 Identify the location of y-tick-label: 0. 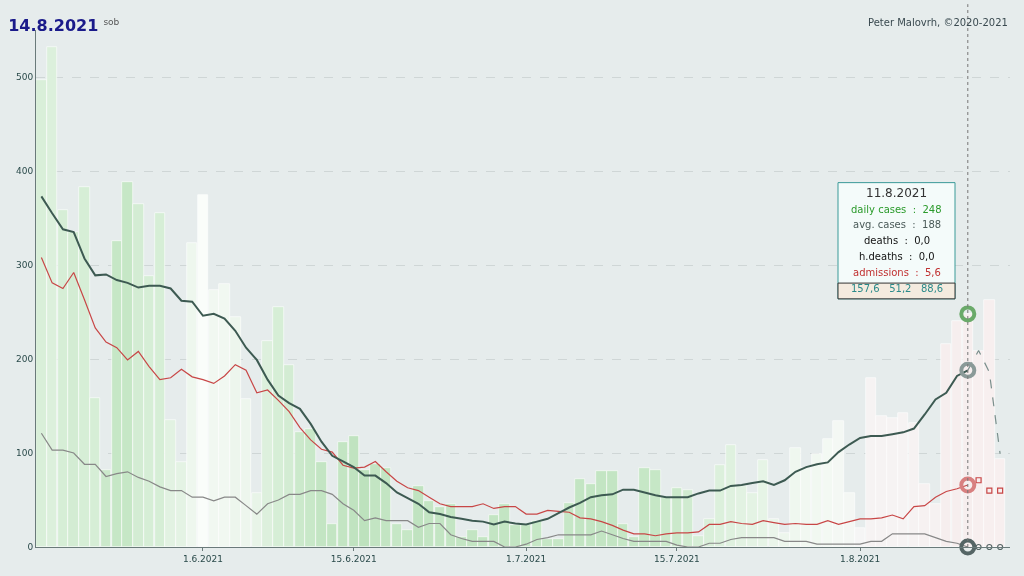
(30, 547).